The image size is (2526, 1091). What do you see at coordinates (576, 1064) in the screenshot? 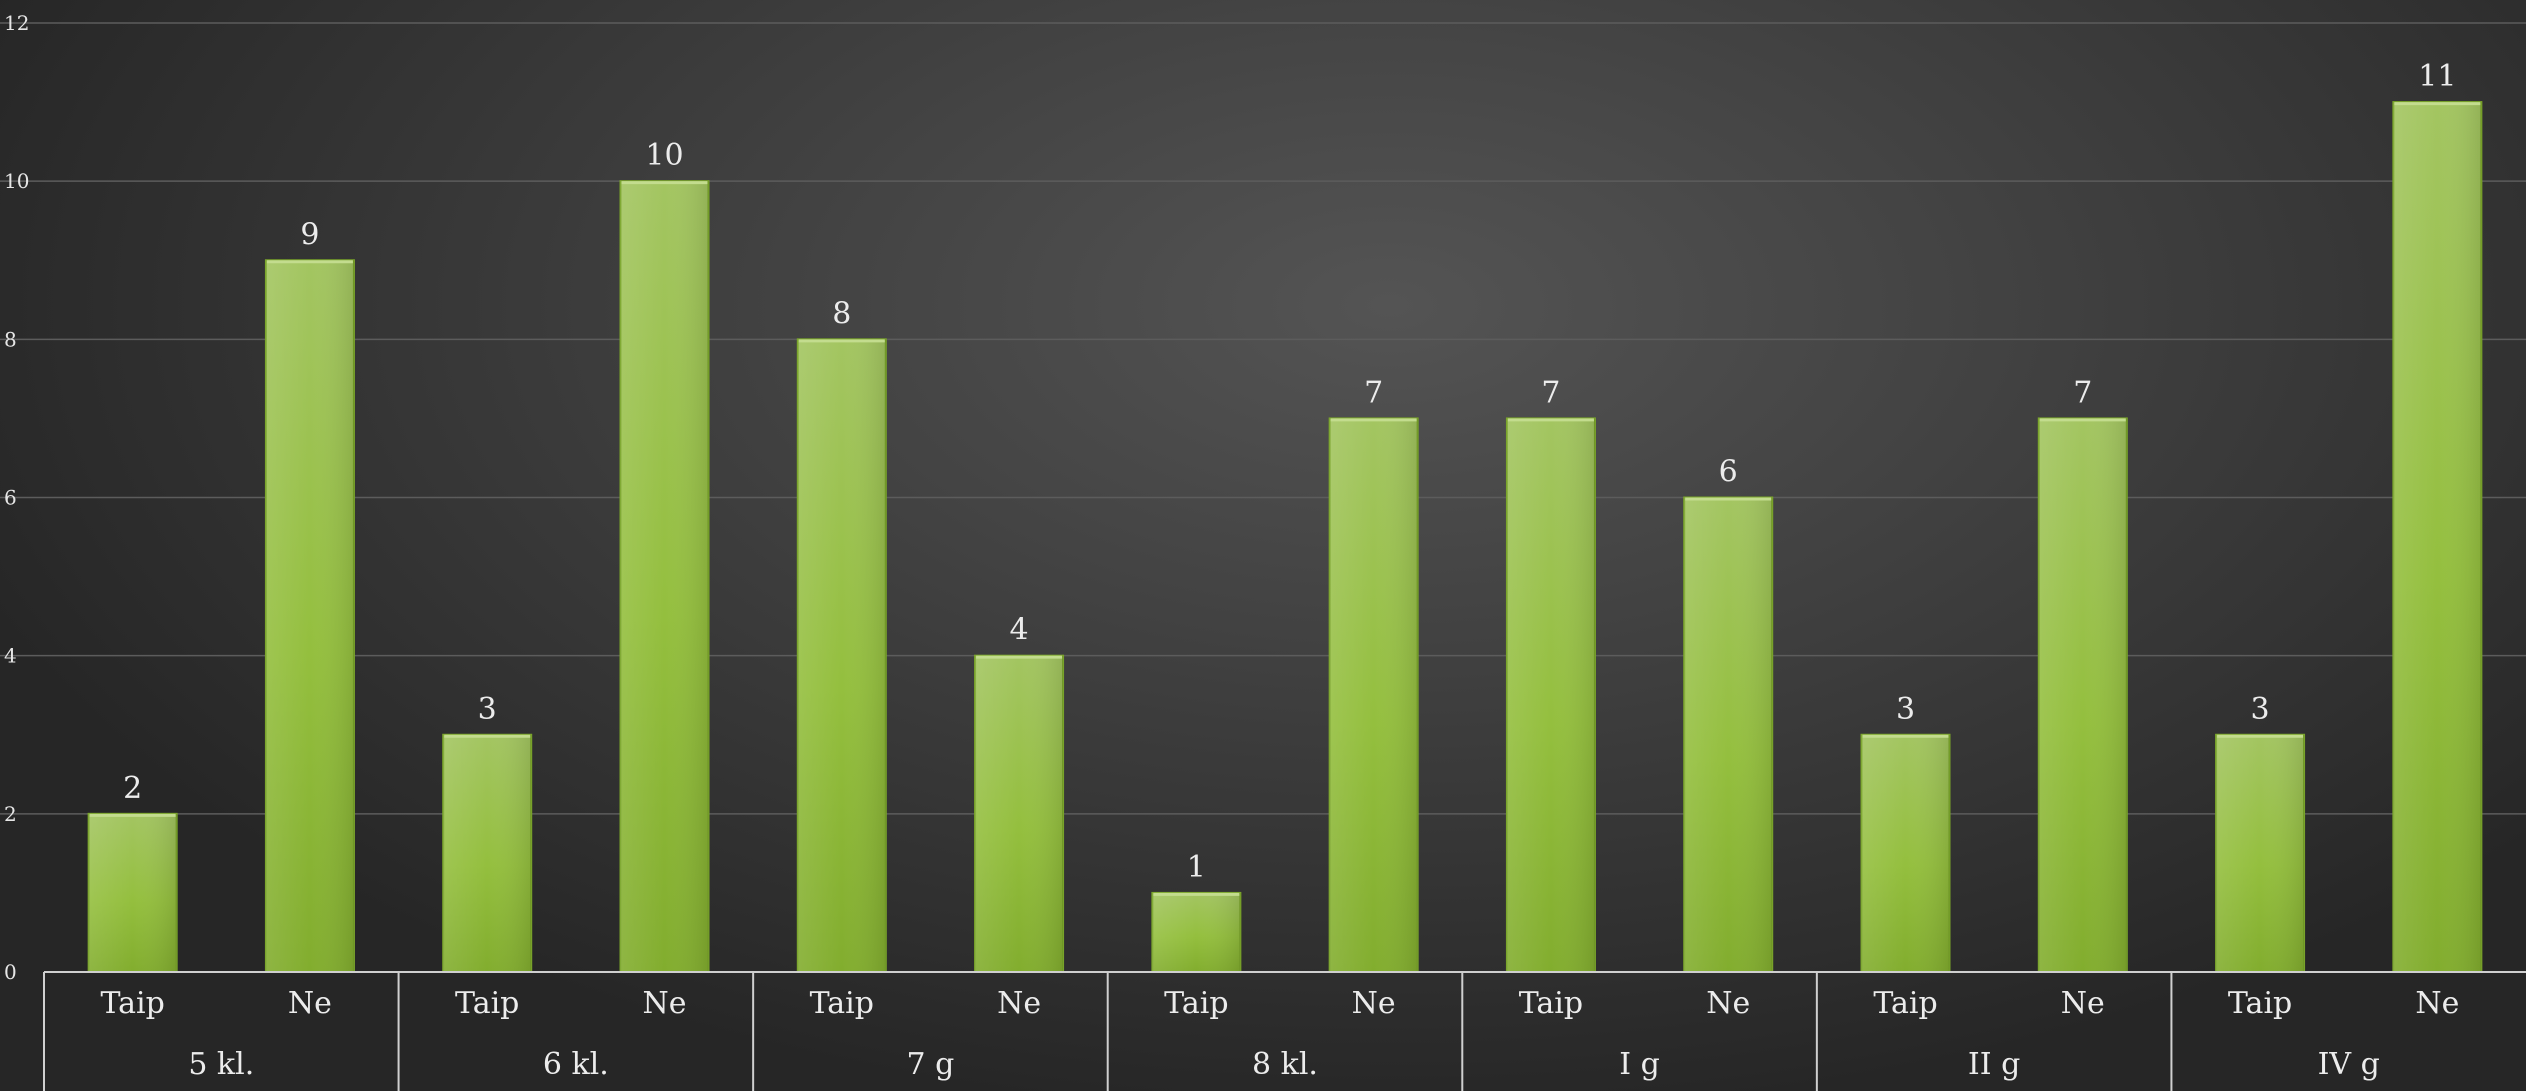
I see `group-label: 6 kl.` at bounding box center [576, 1064].